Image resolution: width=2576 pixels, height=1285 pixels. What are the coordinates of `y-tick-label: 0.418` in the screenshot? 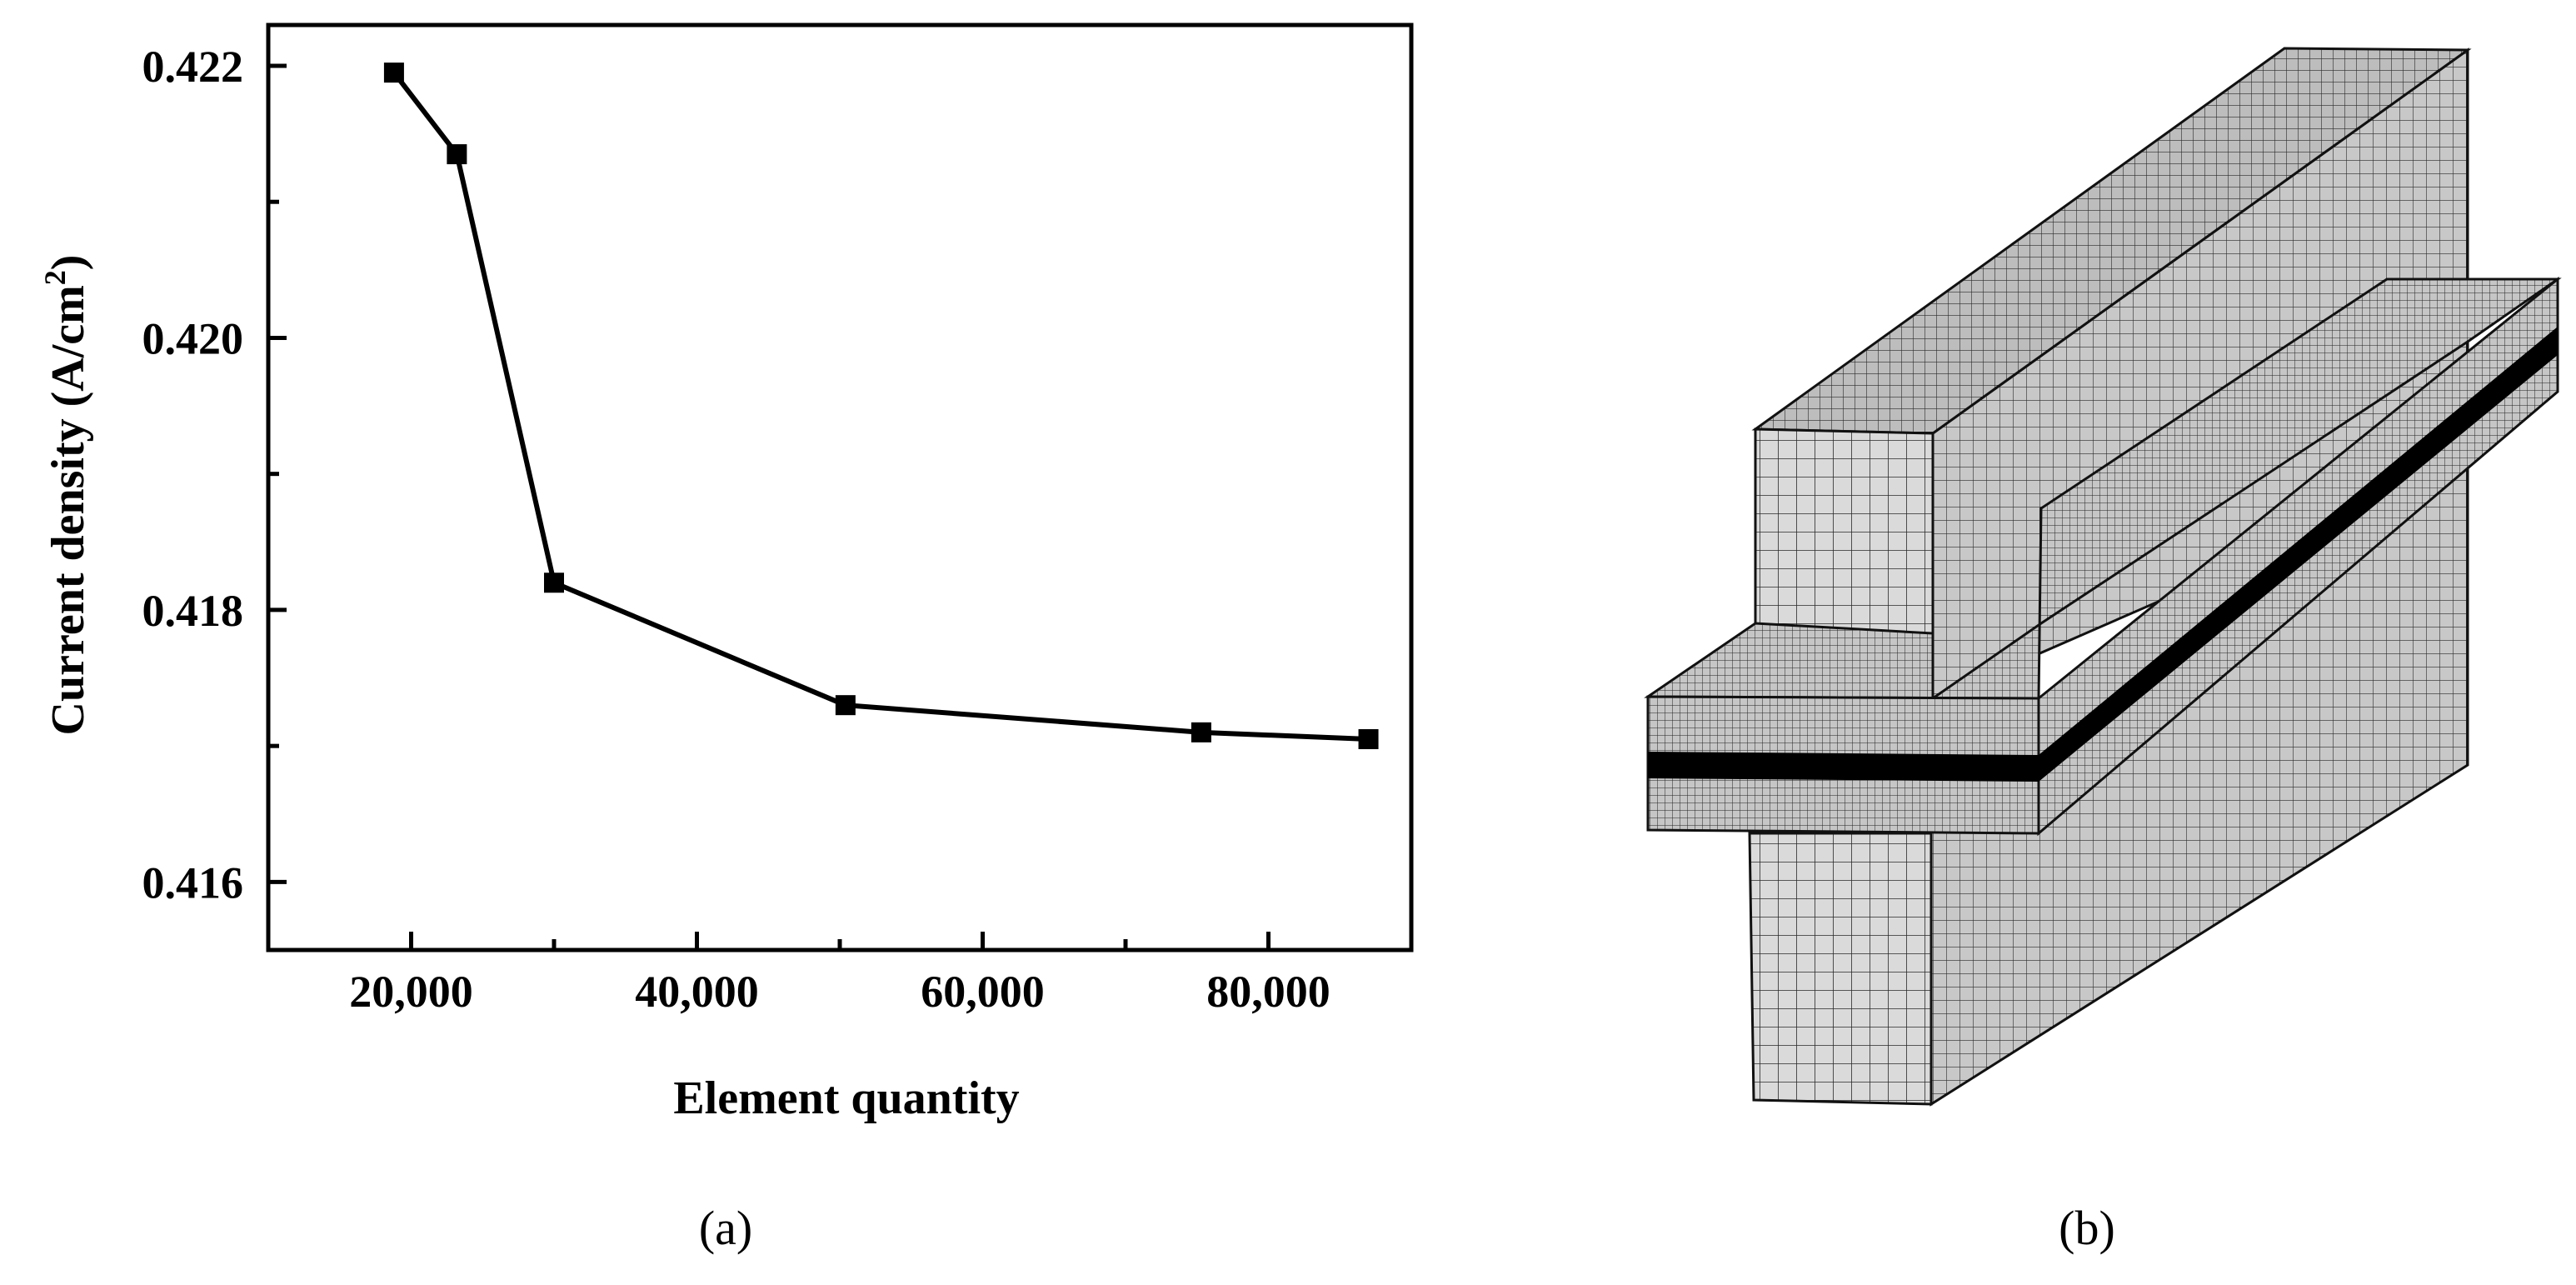 It's located at (193, 611).